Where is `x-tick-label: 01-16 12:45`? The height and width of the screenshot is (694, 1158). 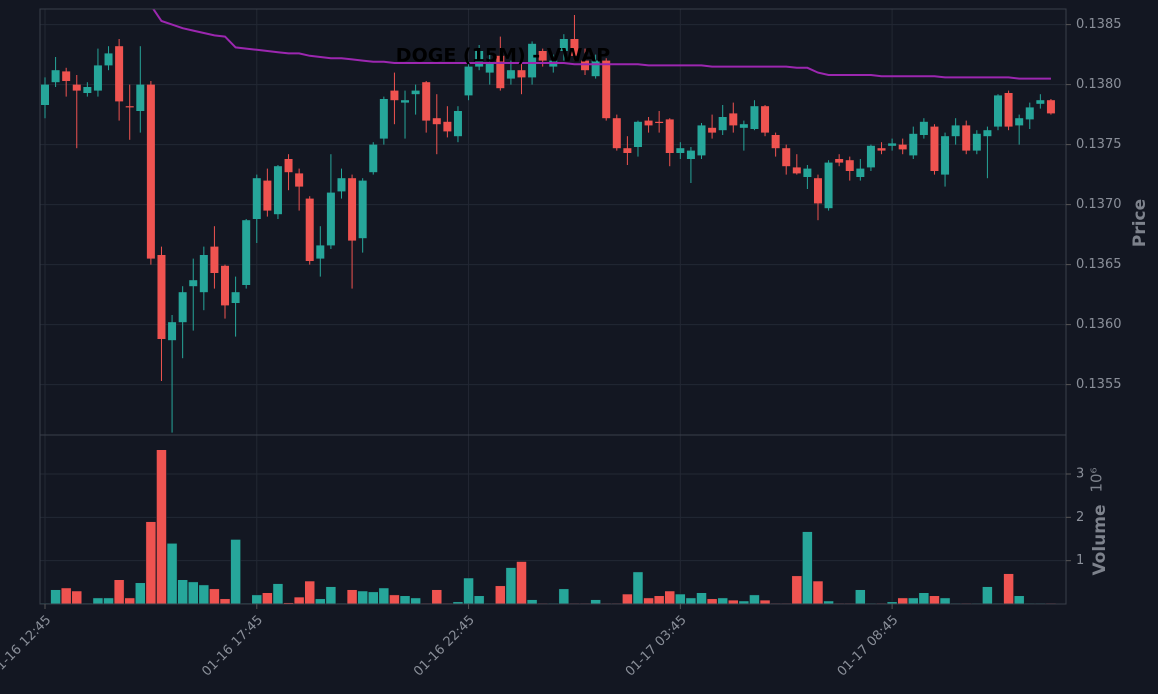
x-tick-label: 01-16 12:45 is located at coordinates (27, 646).